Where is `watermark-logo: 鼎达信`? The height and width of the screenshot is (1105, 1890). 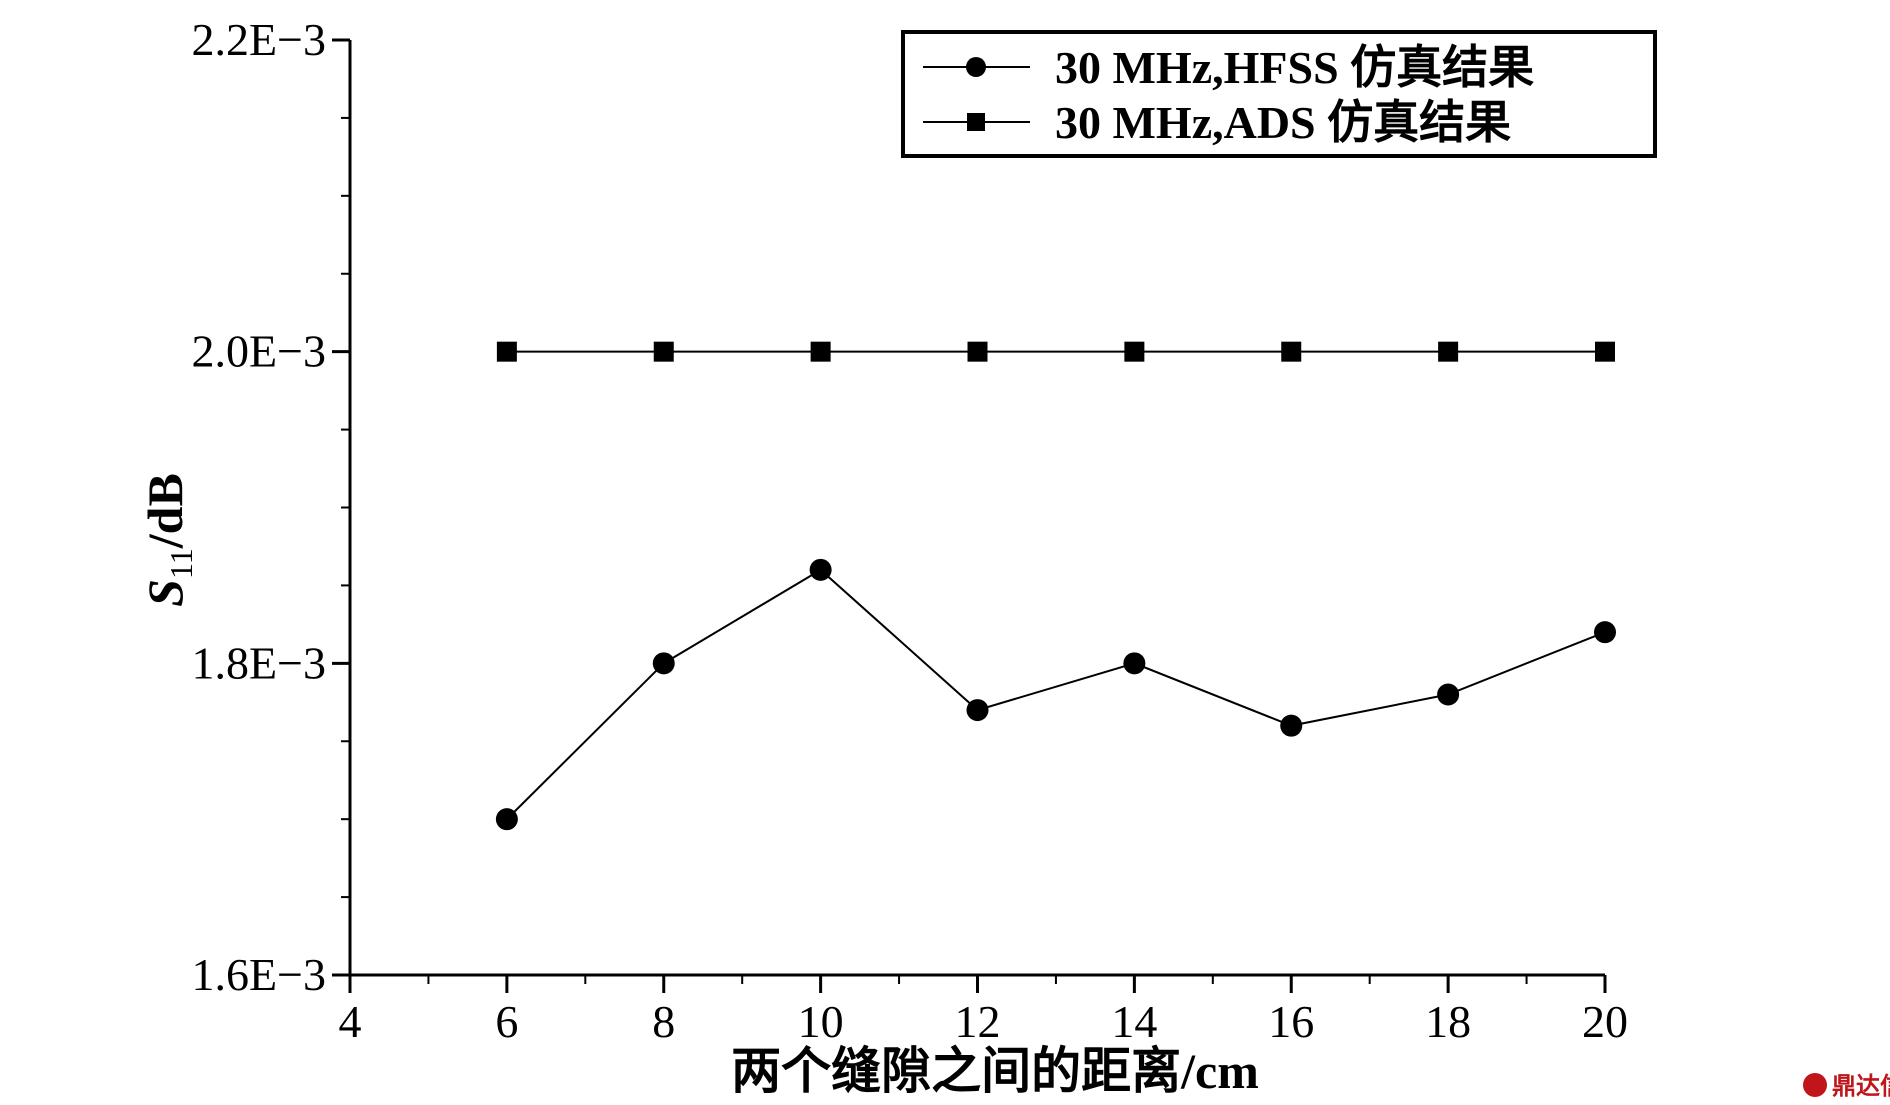
watermark-logo: 鼎达信 is located at coordinates (1846, 1086).